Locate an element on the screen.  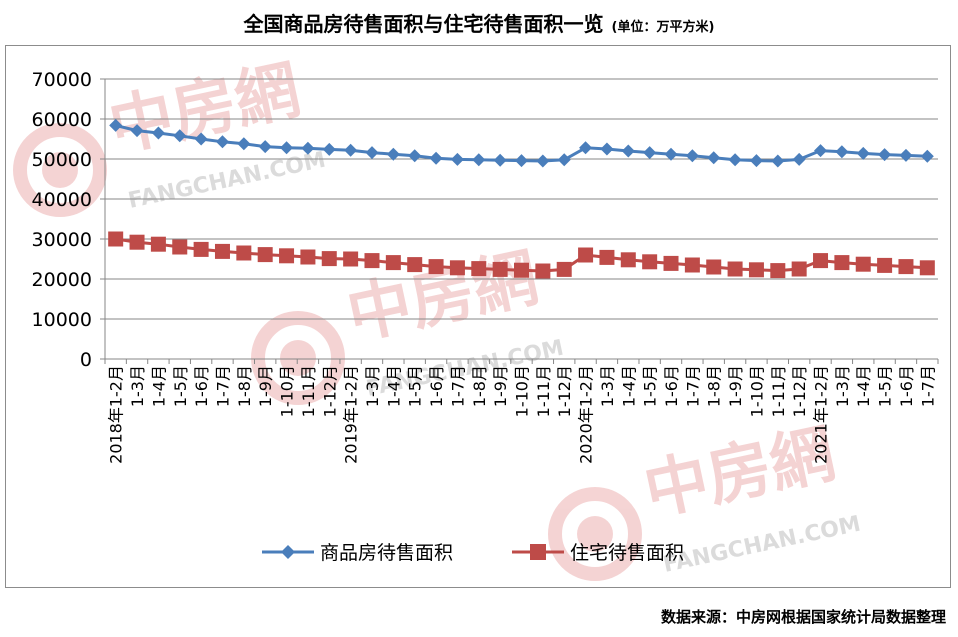
y-tick-label: 60000 is located at coordinates (62, 120).